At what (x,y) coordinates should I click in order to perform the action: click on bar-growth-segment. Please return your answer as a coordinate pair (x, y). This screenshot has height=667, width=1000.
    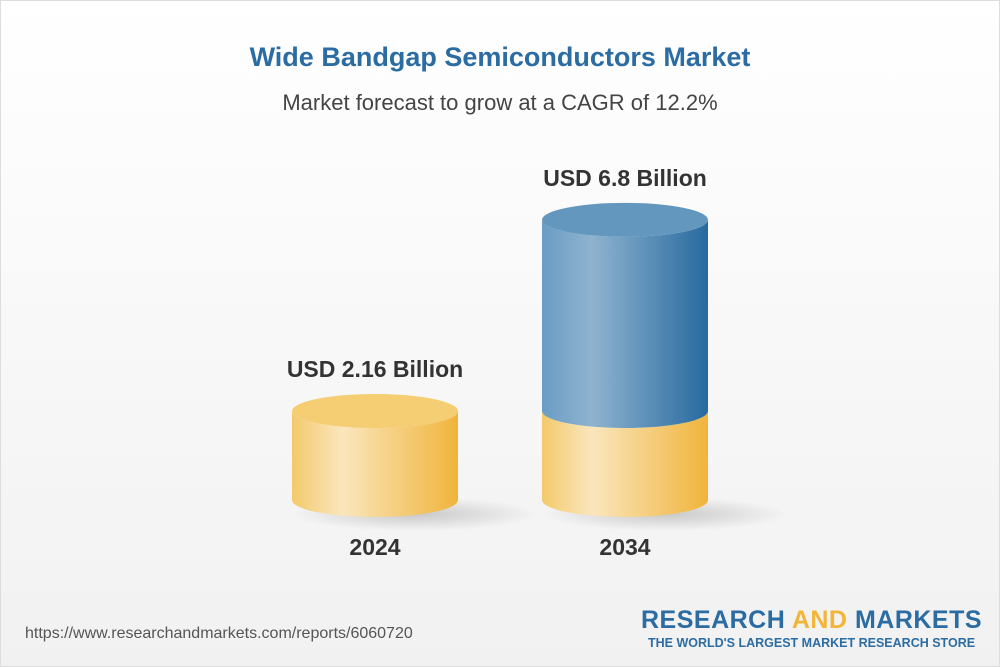
    Looking at the image, I should click on (625, 323).